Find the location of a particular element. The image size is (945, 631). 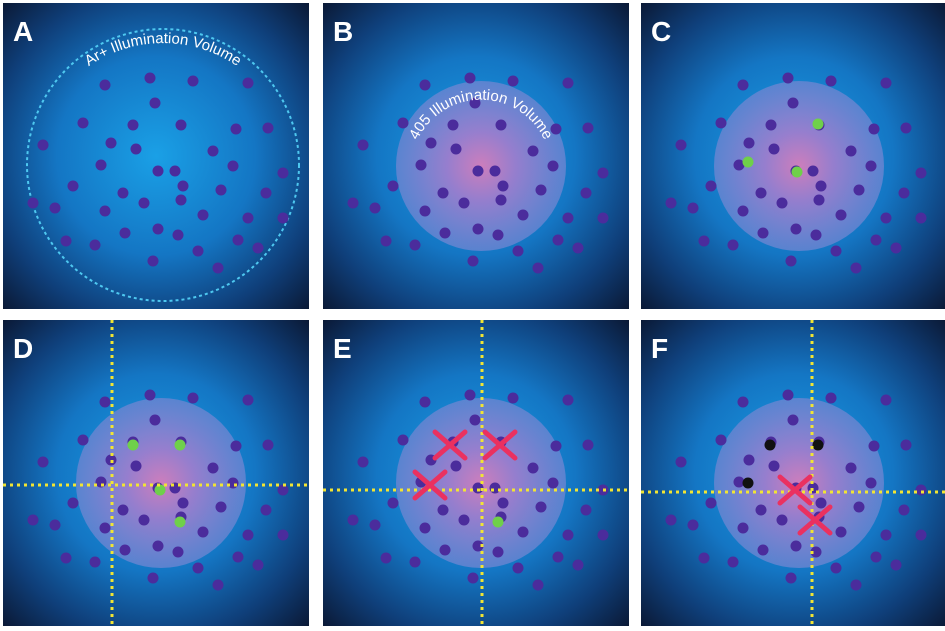

panel-label: E is located at coordinates (342, 348).